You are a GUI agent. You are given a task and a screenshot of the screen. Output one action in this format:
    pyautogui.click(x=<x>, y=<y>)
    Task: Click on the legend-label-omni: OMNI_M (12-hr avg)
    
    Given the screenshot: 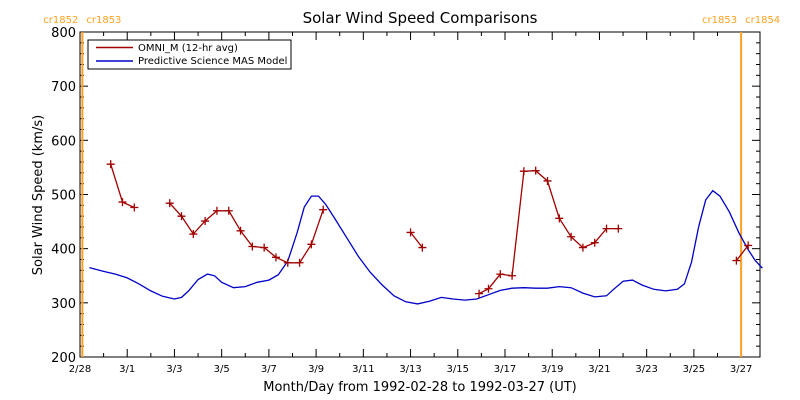 What is the action you would take?
    pyautogui.click(x=188, y=48)
    